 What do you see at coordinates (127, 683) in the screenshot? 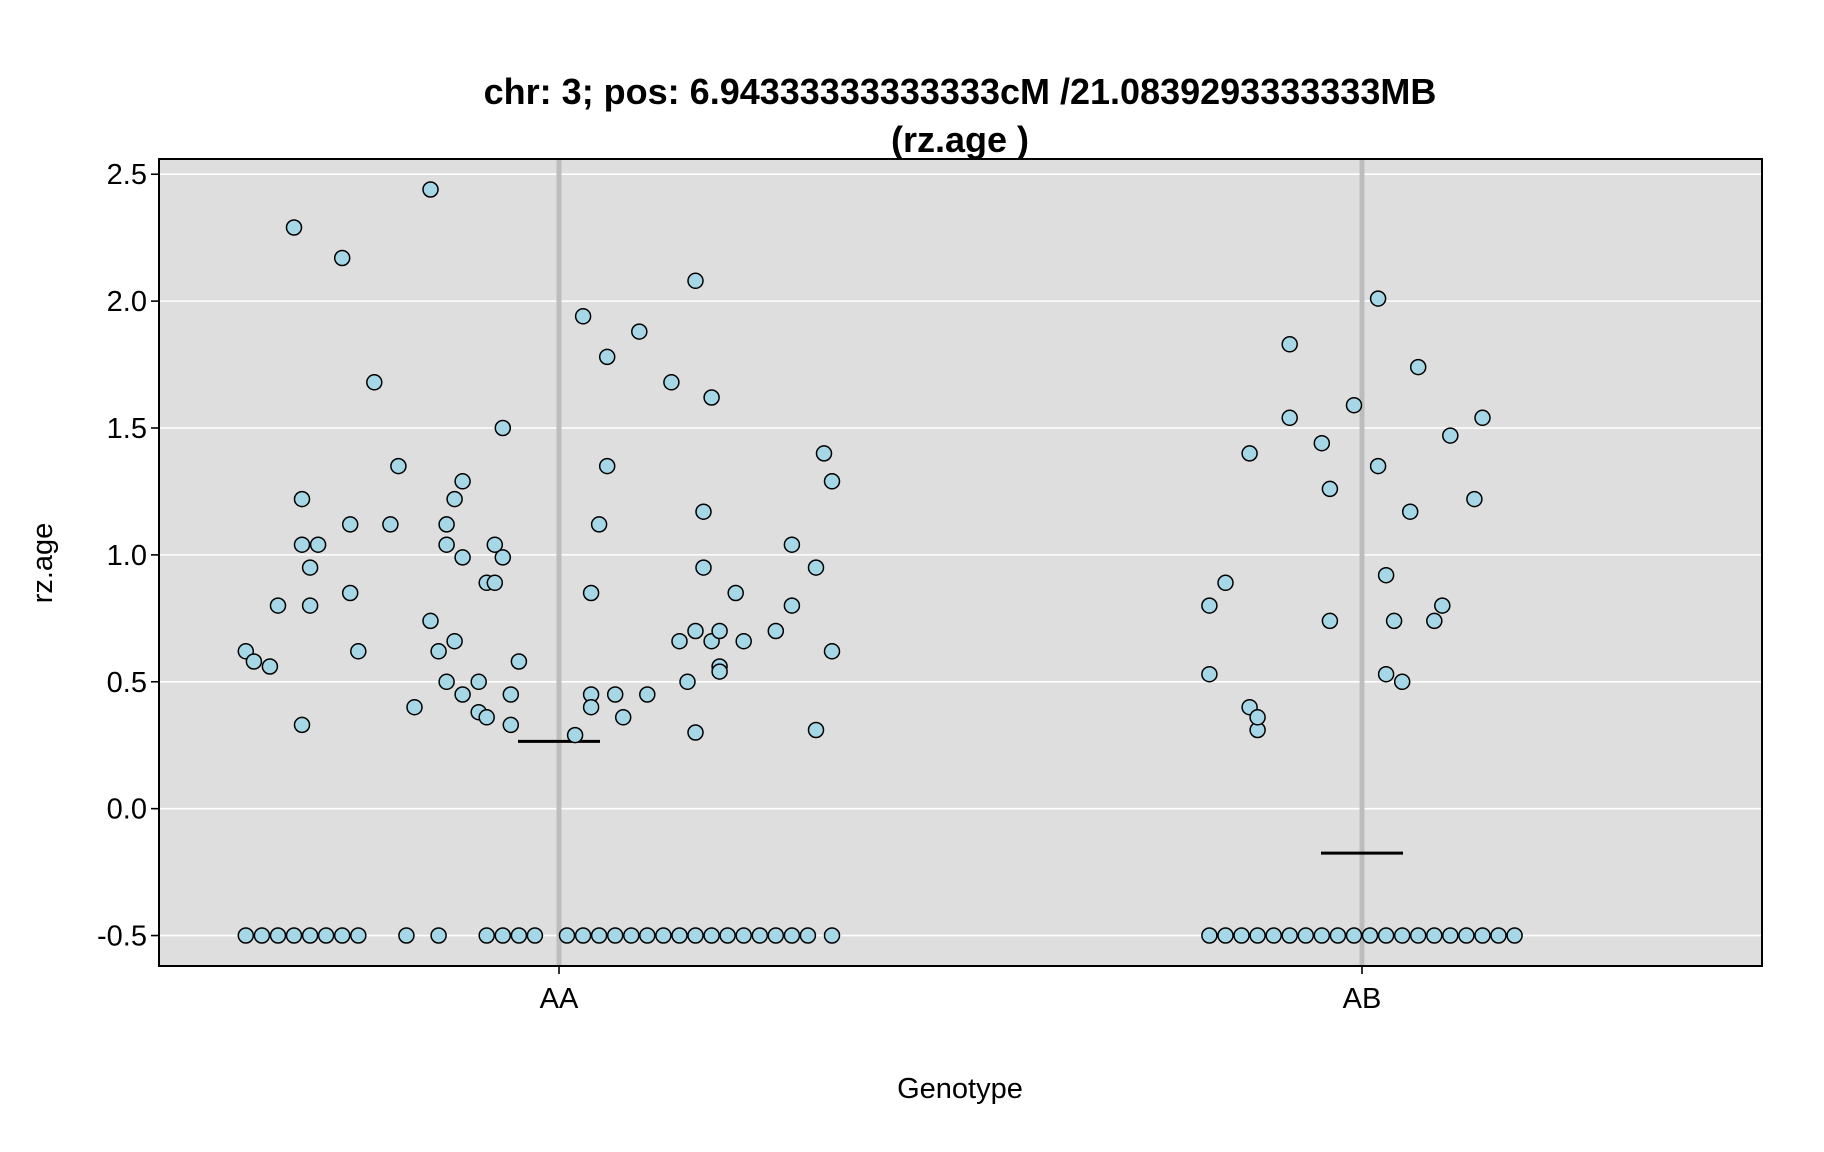
I see `y-tick-label: 0.5` at bounding box center [127, 683].